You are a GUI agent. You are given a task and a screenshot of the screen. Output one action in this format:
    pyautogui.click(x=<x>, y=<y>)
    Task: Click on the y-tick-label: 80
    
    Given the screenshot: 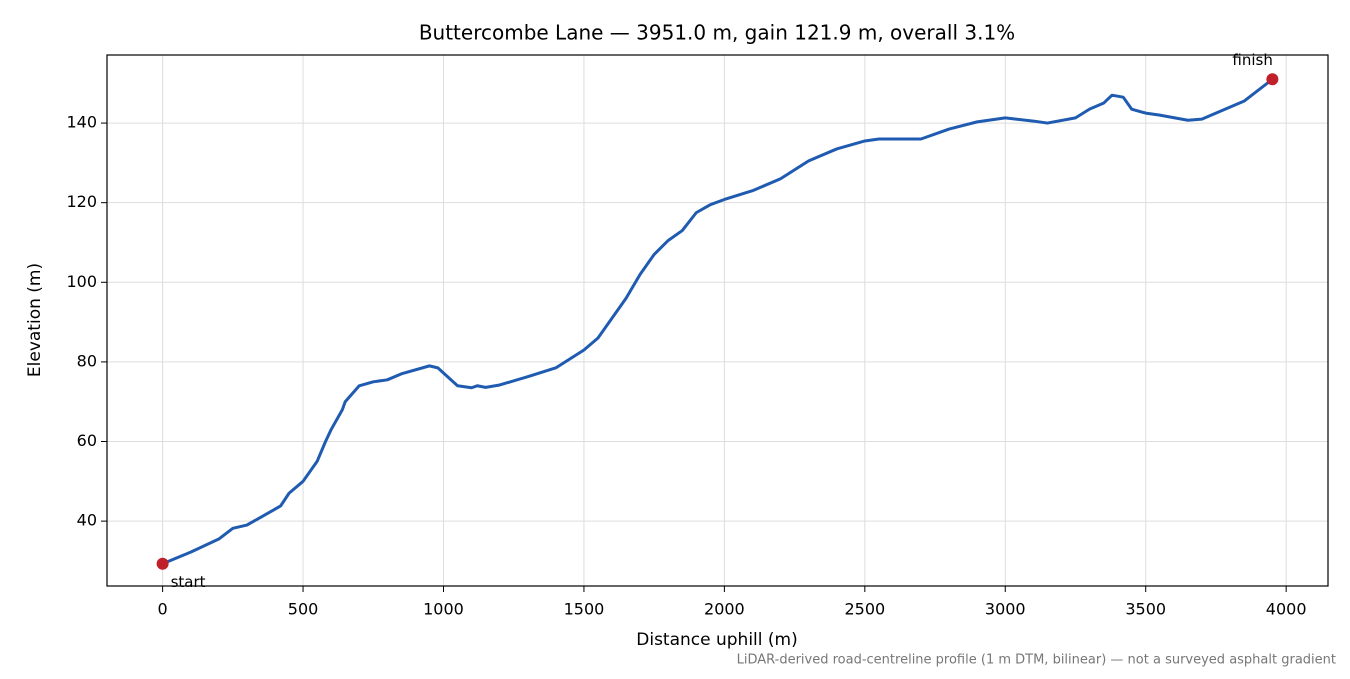 What is the action you would take?
    pyautogui.click(x=87, y=360)
    